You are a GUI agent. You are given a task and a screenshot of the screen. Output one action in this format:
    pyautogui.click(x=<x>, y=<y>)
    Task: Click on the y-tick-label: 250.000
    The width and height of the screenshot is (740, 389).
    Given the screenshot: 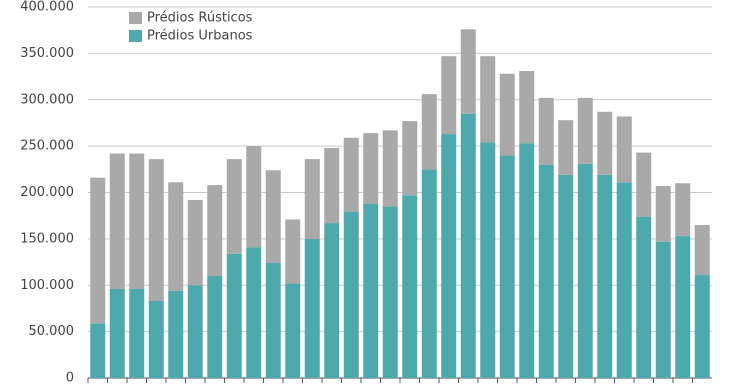 What is the action you would take?
    pyautogui.click(x=47, y=146)
    